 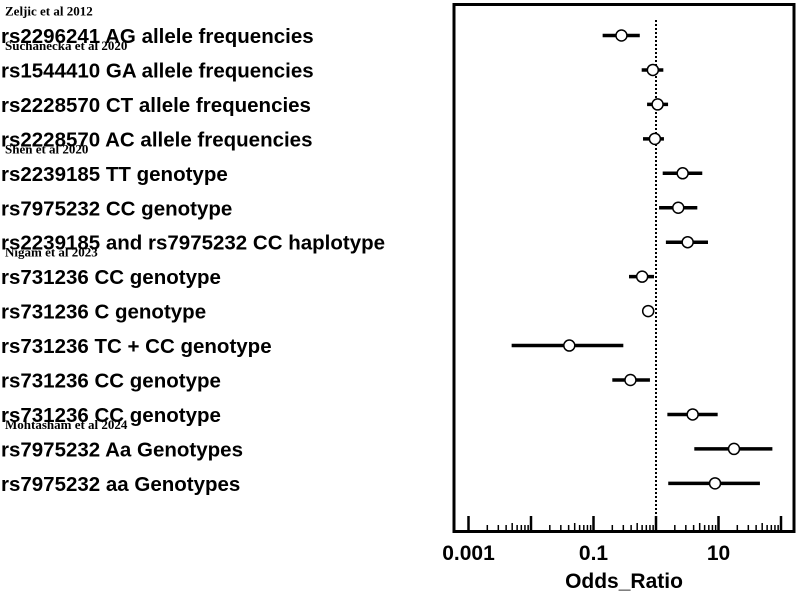 I want to click on x-tick-label: 10, so click(x=718, y=553).